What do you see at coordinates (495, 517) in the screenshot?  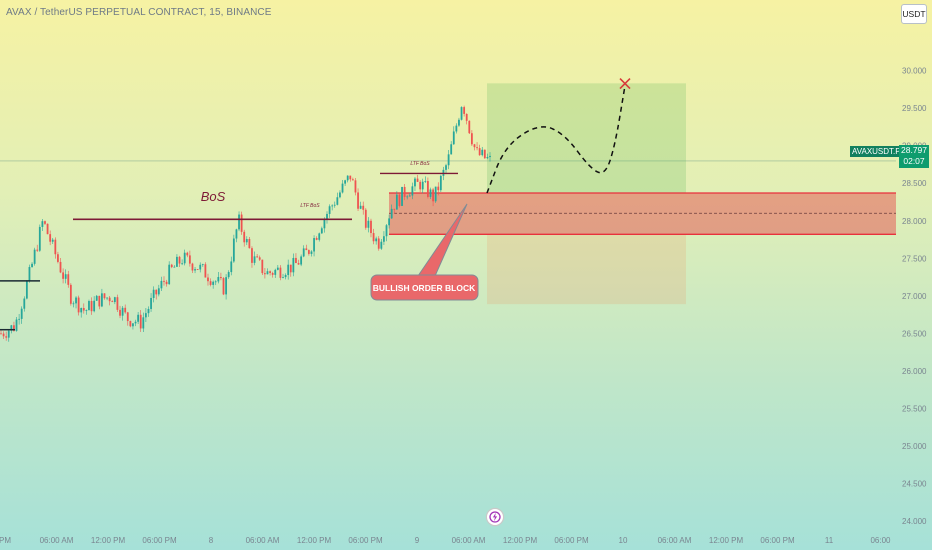 I see `lightning-icon` at bounding box center [495, 517].